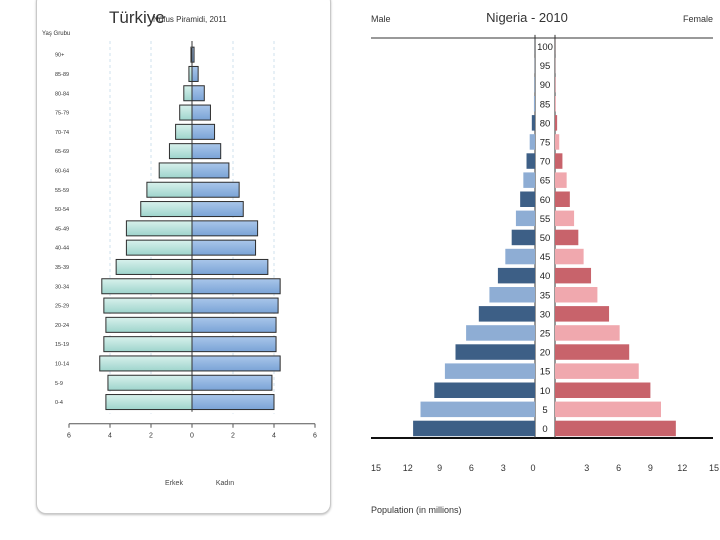 The width and height of the screenshot is (720, 540). What do you see at coordinates (69, 436) in the screenshot?
I see `turkey-x-tick-label: 6` at bounding box center [69, 436].